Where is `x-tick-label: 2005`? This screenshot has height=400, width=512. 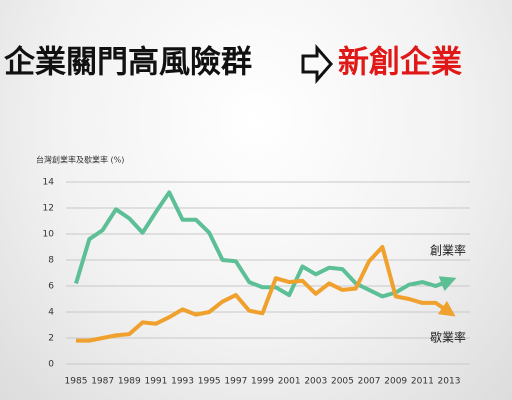
x-tick-label: 2005 is located at coordinates (342, 382).